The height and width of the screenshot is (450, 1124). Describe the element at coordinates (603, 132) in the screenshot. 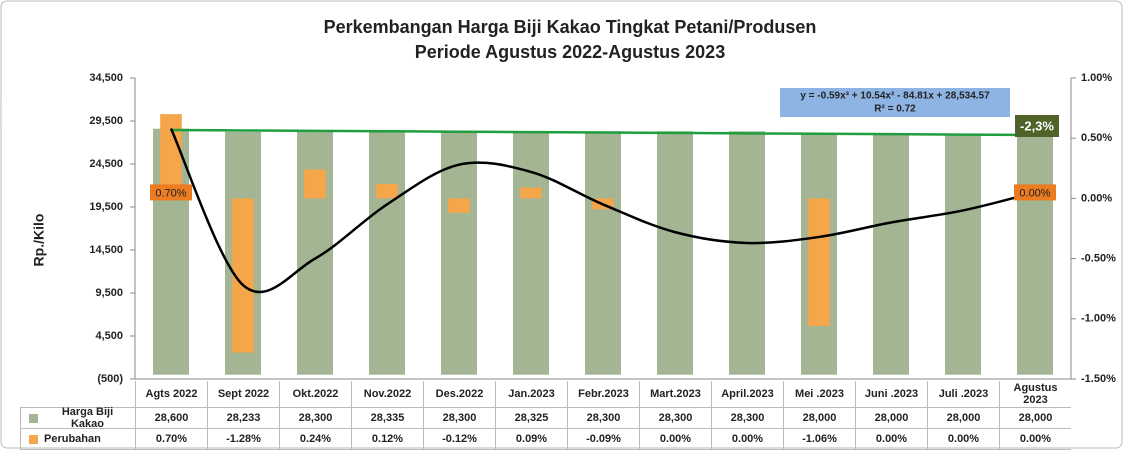

I see `trend-line` at that location.